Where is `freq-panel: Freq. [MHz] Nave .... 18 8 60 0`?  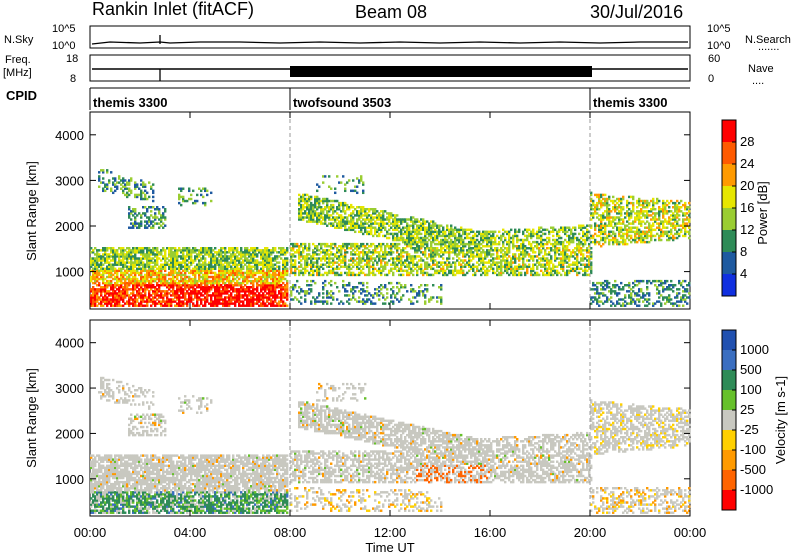 freq-panel: Freq. [MHz] Nave .... 18 8 60 0 is located at coordinates (388, 70).